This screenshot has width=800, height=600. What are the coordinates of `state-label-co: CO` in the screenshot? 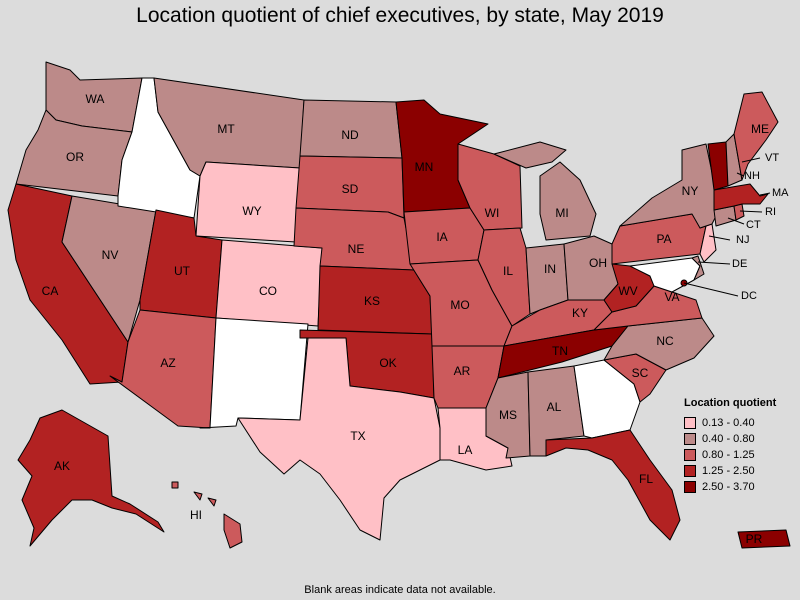 It's located at (268, 291).